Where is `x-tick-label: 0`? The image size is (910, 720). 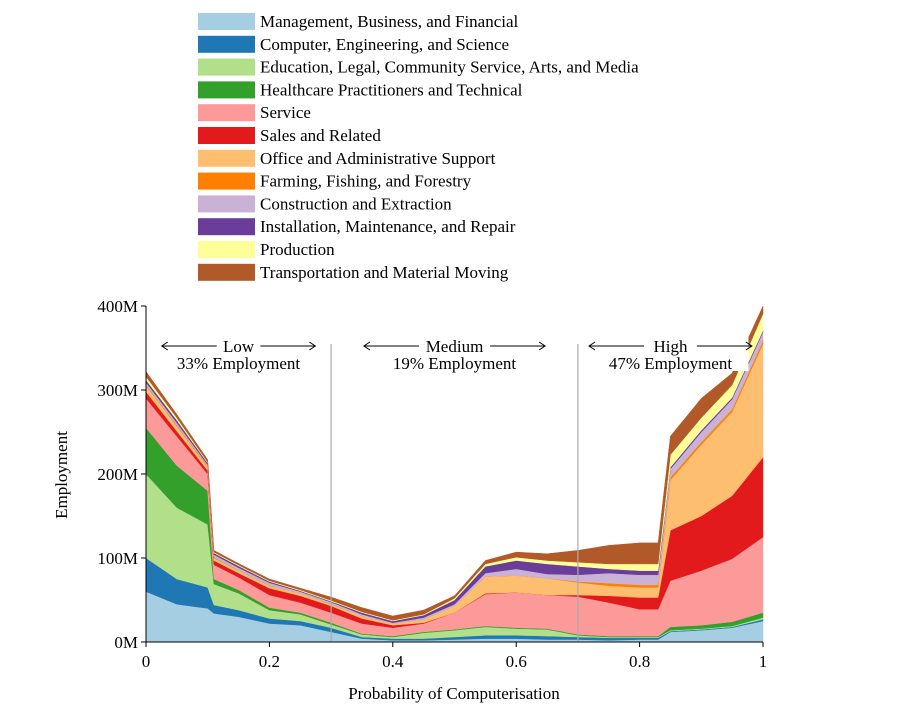 x-tick-label: 0 is located at coordinates (146, 661).